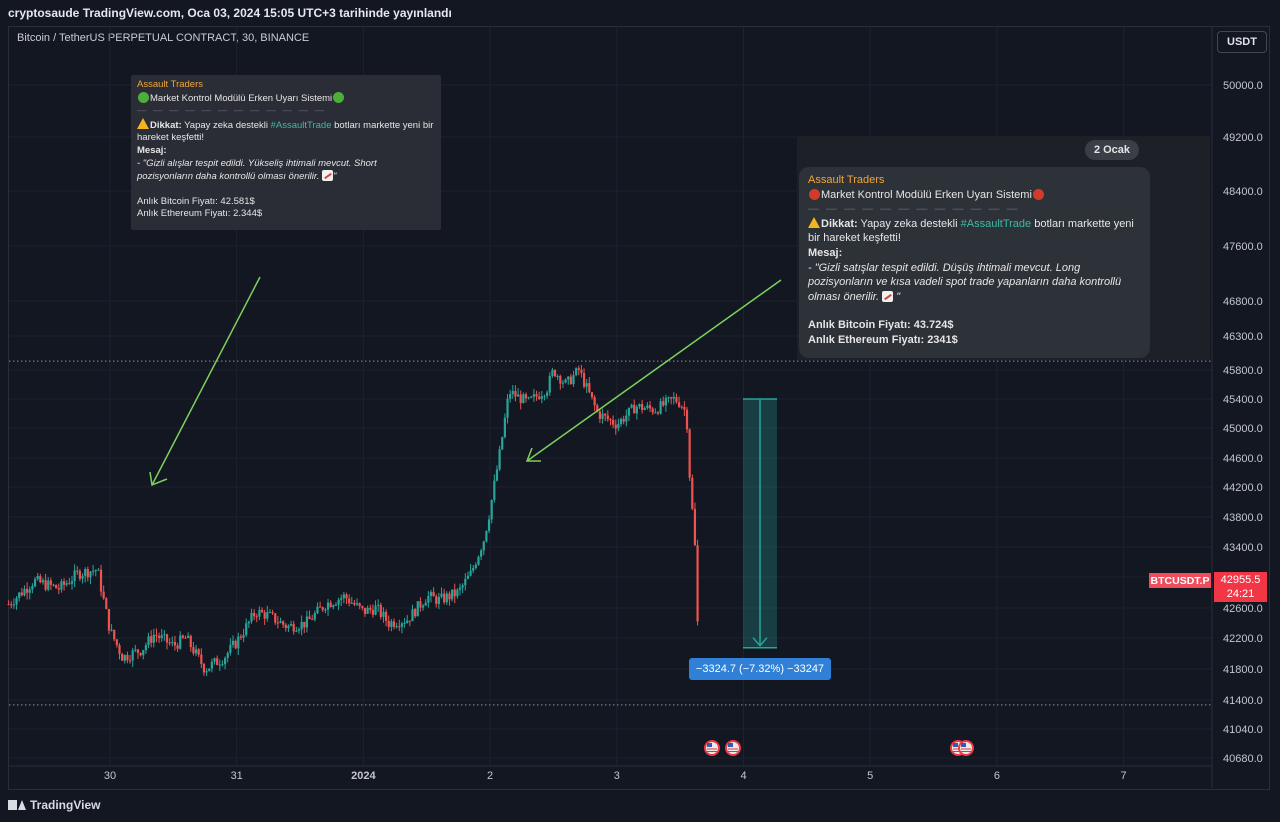  Describe the element at coordinates (1240, 580) in the screenshot. I see `last-price-value: 42955.5` at that location.